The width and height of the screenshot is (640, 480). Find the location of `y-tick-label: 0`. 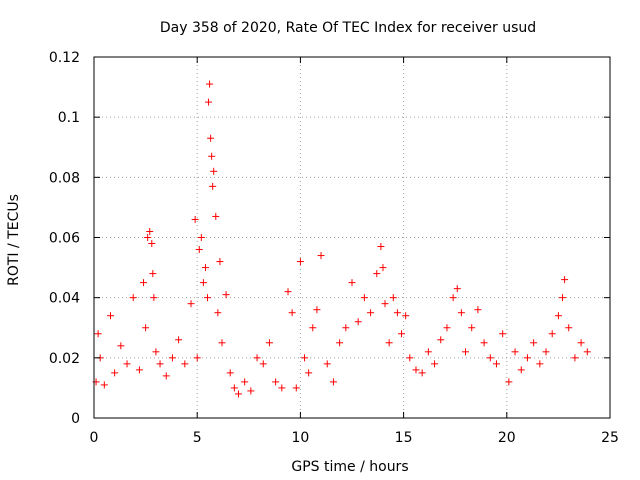

y-tick-label: 0 is located at coordinates (75, 419).